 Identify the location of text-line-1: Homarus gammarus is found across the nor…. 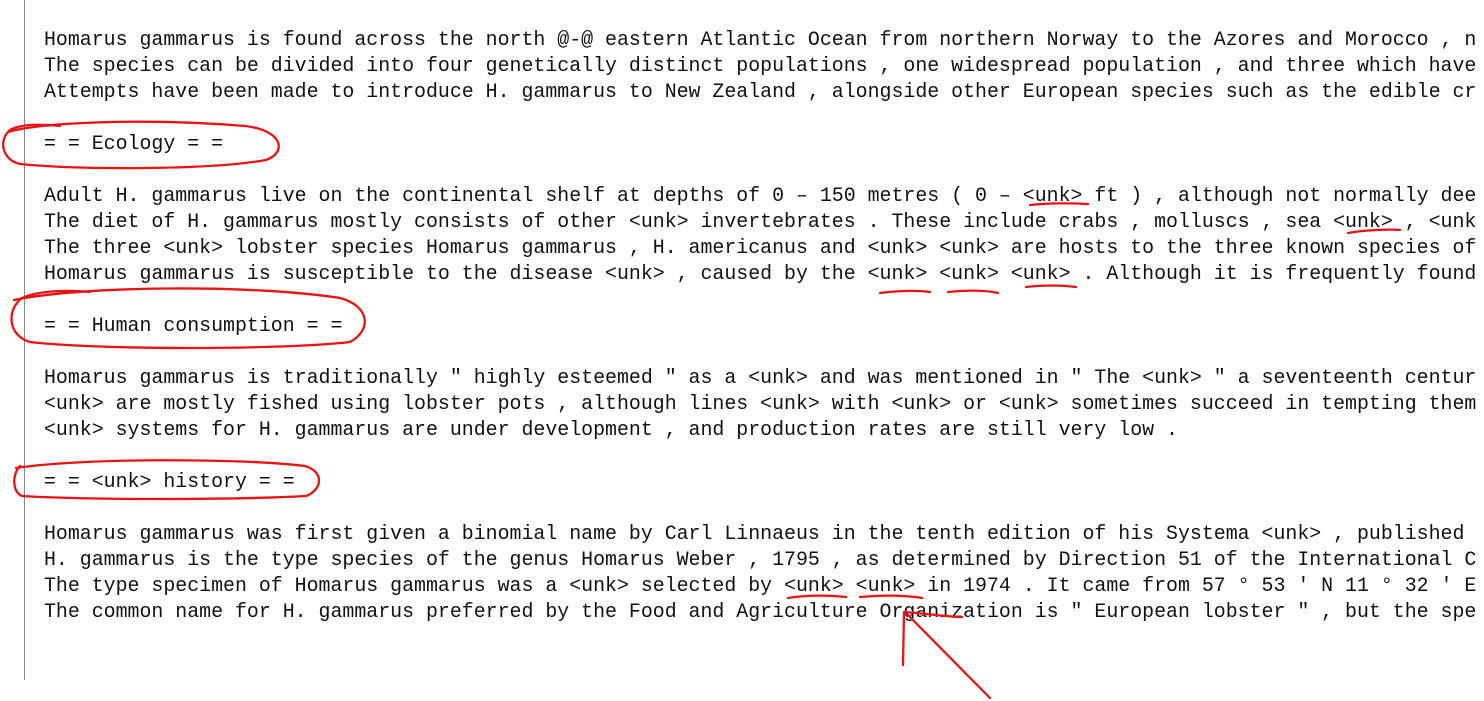
(760, 39).